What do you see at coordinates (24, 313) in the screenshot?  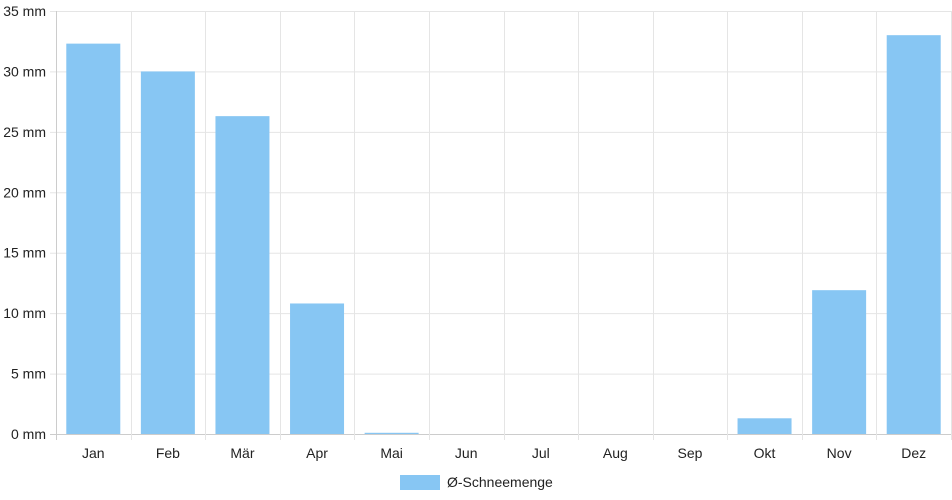 I see `y-tick-label: 10 mm` at bounding box center [24, 313].